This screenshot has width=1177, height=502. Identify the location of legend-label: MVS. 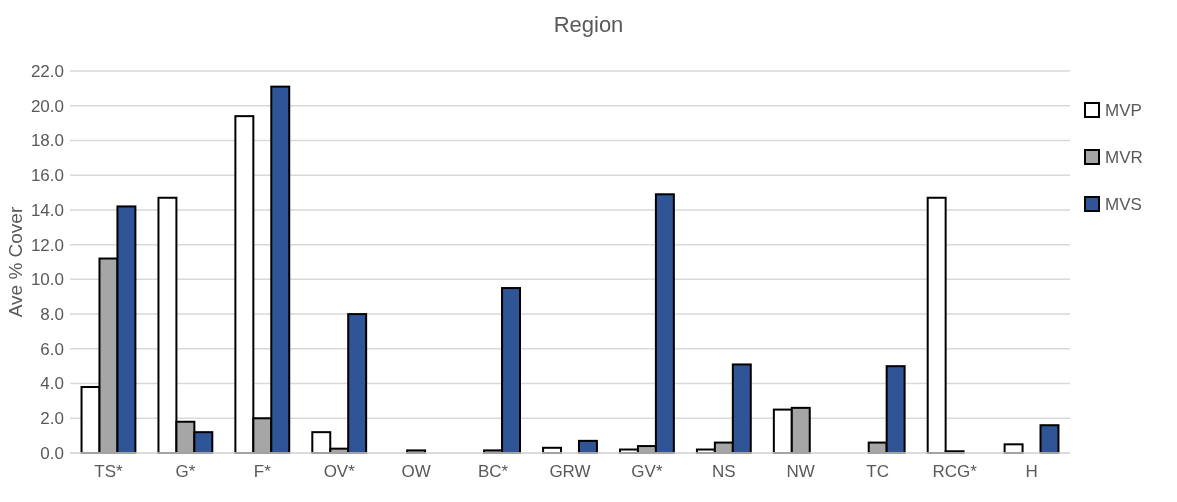
(1123, 204).